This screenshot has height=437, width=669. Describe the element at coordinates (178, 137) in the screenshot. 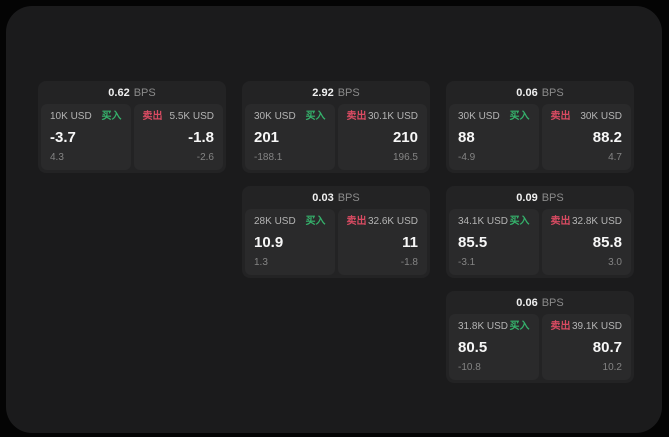

I see `sell-tile: 卖出 5.5K USD -1.8 -2.6` at that location.